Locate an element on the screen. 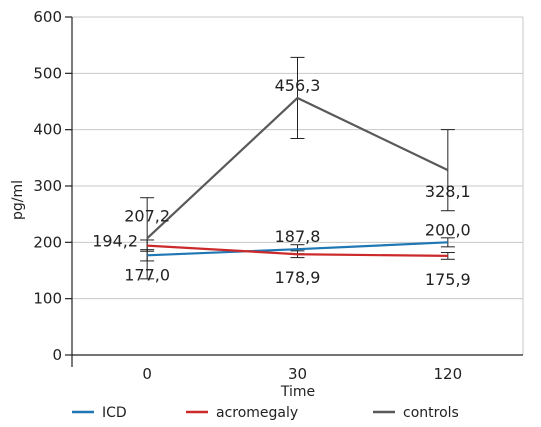 The image size is (541, 427). y-axis-title: pg/ml is located at coordinates (18, 200).